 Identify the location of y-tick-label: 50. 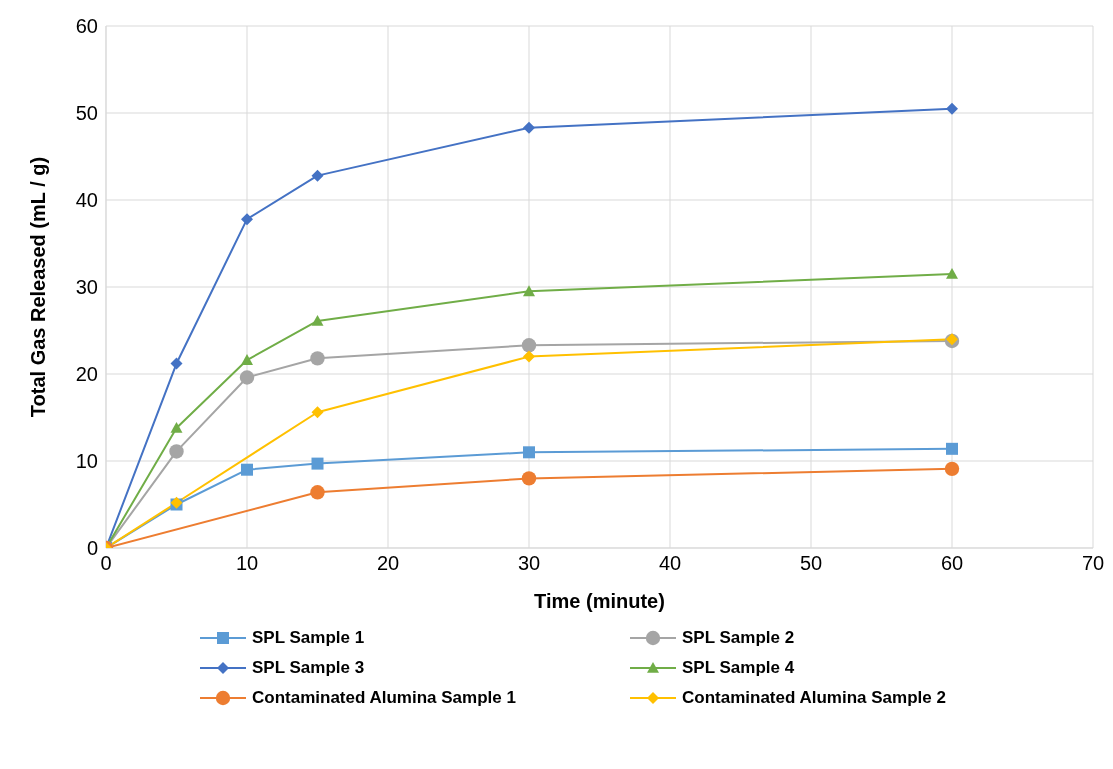
(86, 113).